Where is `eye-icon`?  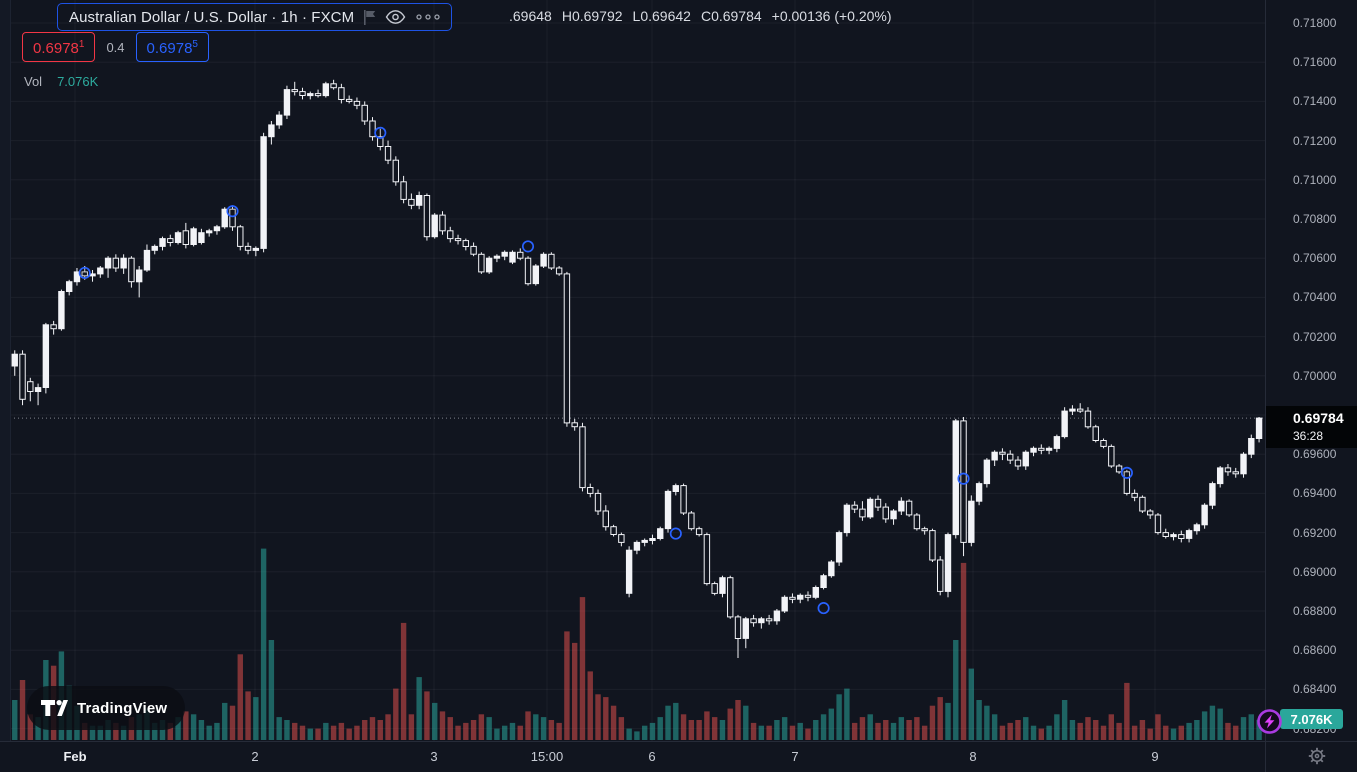 eye-icon is located at coordinates (395, 17).